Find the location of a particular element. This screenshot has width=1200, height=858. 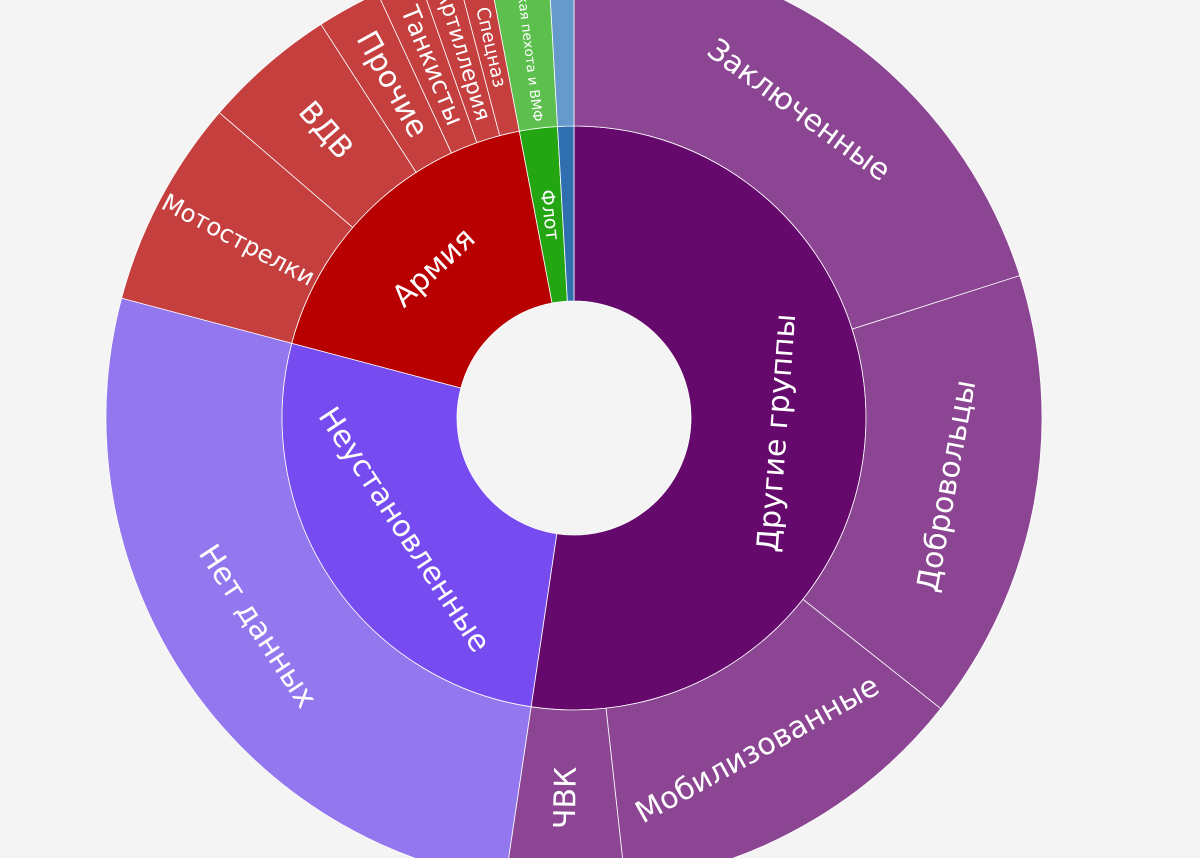

segment-label: ЧВК is located at coordinates (566, 797).